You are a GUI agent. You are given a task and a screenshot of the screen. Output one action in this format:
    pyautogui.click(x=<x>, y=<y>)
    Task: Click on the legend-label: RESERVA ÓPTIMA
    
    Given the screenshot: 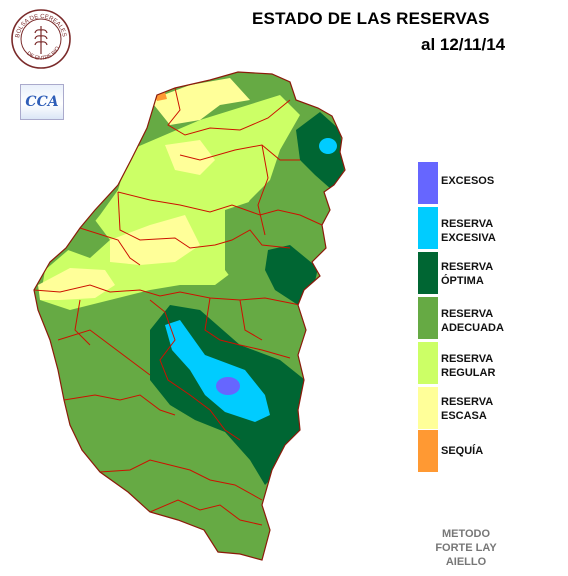 What is the action you would take?
    pyautogui.click(x=467, y=274)
    